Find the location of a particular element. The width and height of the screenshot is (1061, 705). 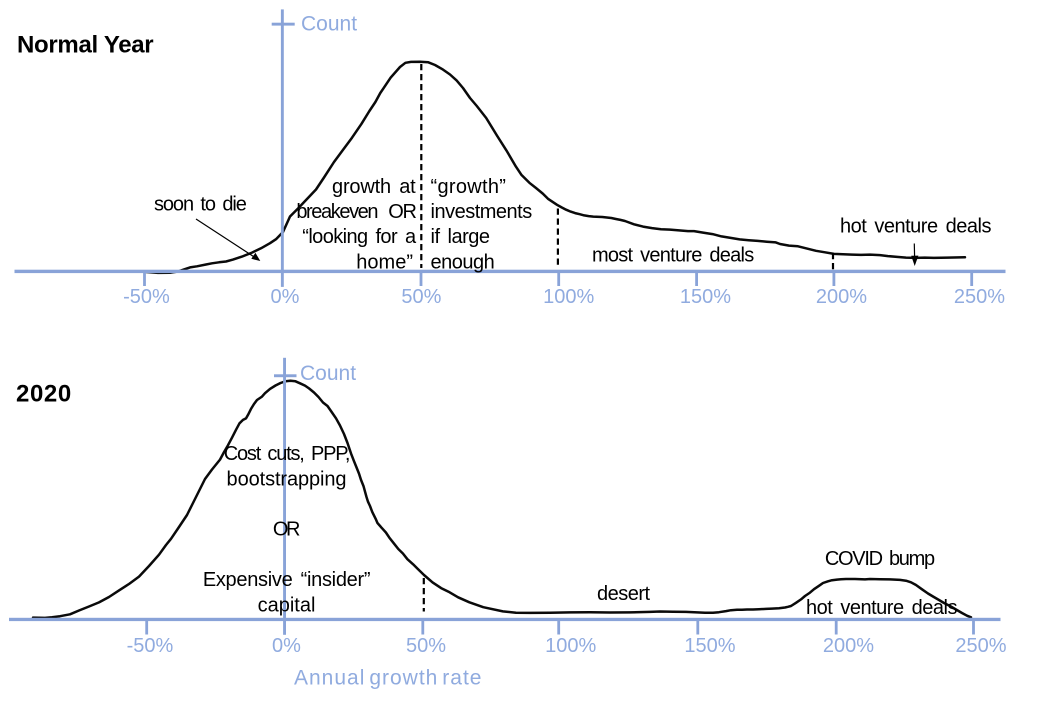

svg-text: 2020 is located at coordinates (44, 394).